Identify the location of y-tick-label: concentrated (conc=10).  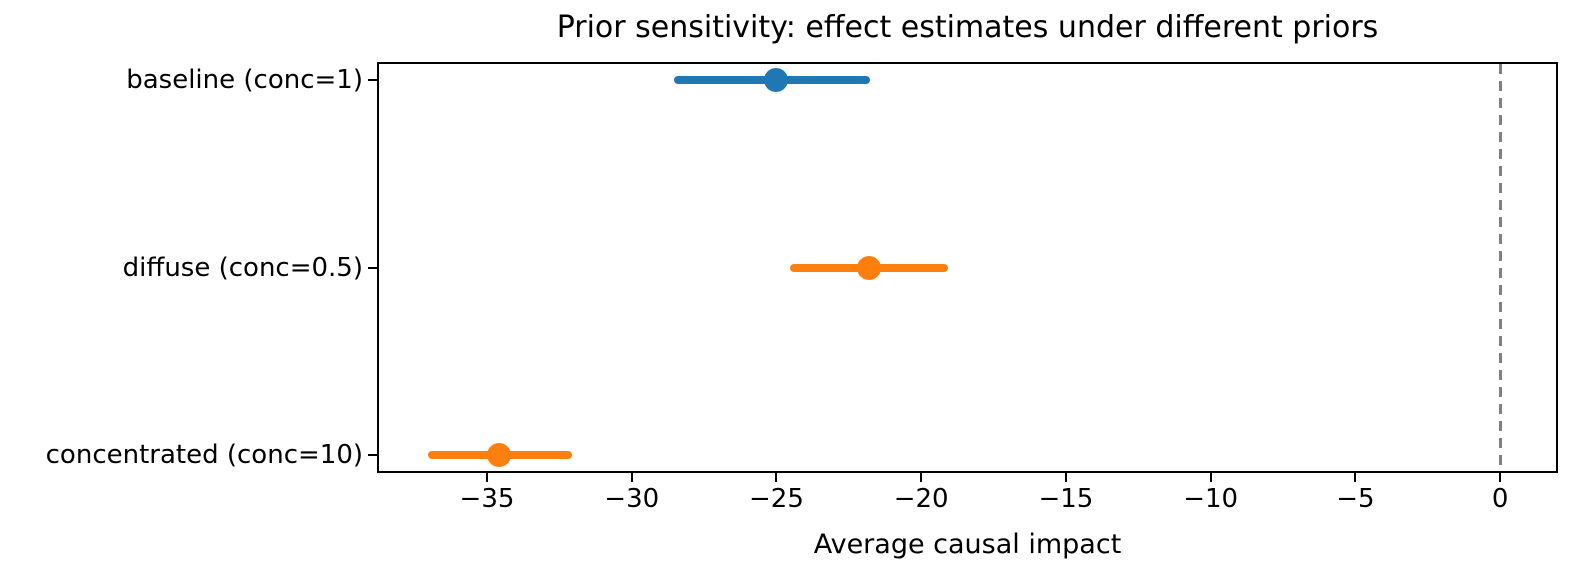
(204, 454).